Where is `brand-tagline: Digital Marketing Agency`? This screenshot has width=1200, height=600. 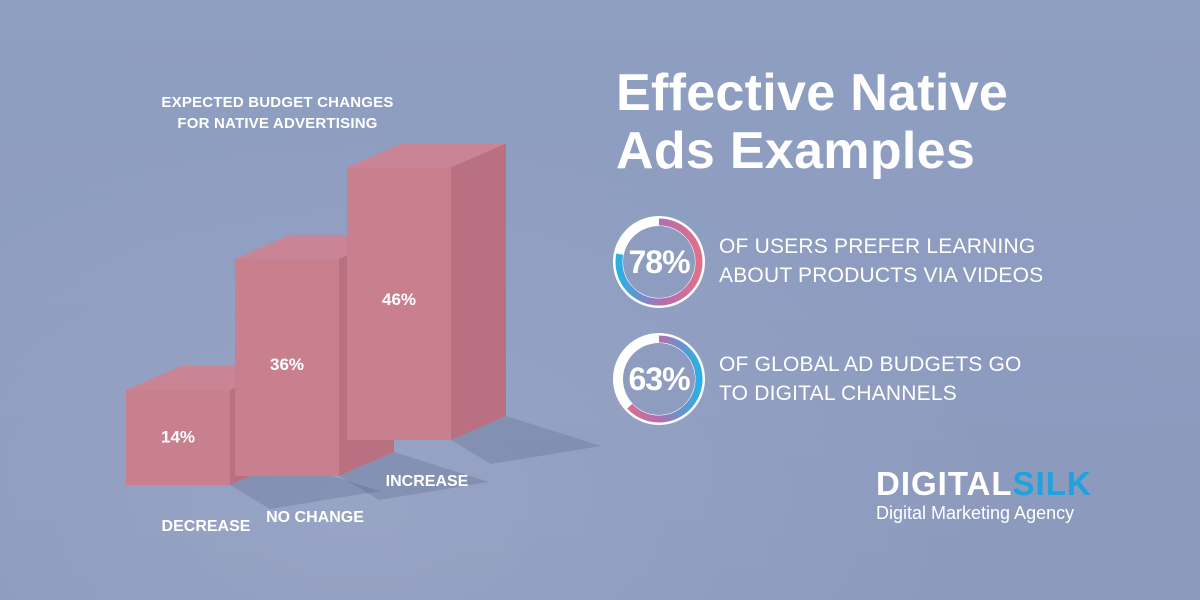 brand-tagline: Digital Marketing Agency is located at coordinates (975, 513).